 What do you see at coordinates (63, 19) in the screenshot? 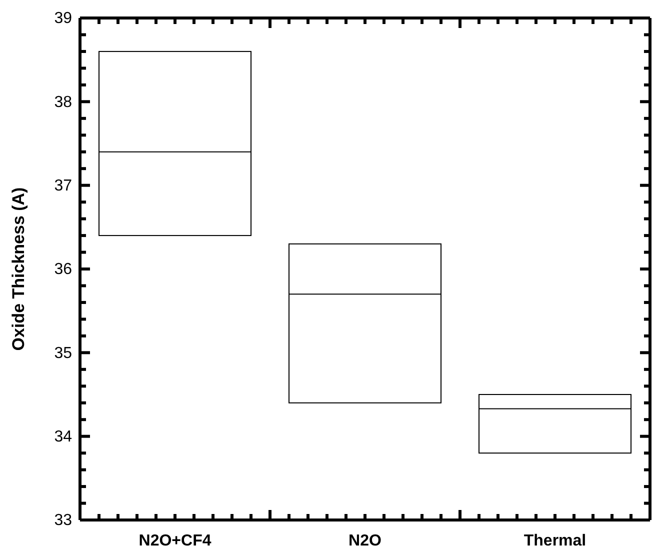
I see `y-tick-label: 39` at bounding box center [63, 19].